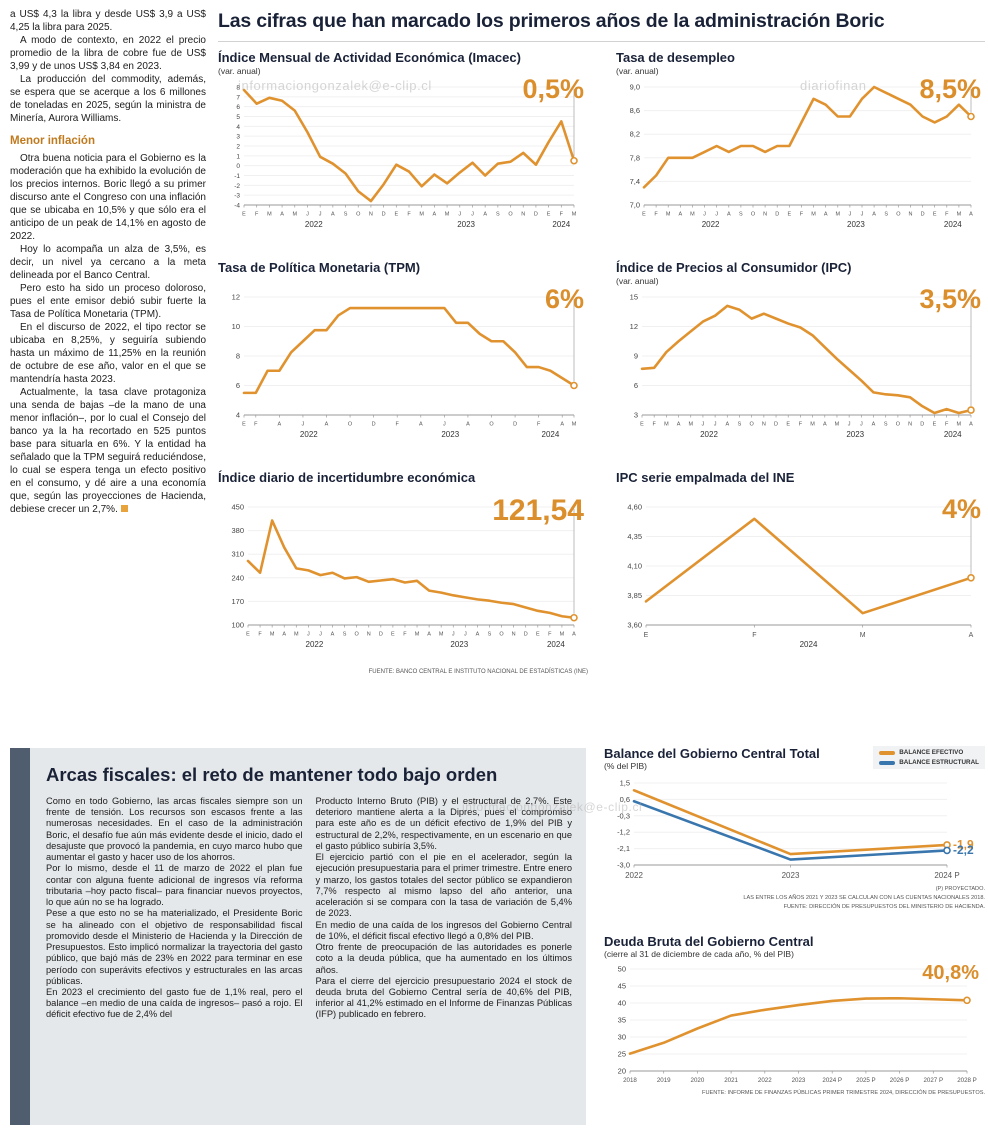  What do you see at coordinates (634, 297) in the screenshot?
I see `svg-text: 15` at bounding box center [634, 297].